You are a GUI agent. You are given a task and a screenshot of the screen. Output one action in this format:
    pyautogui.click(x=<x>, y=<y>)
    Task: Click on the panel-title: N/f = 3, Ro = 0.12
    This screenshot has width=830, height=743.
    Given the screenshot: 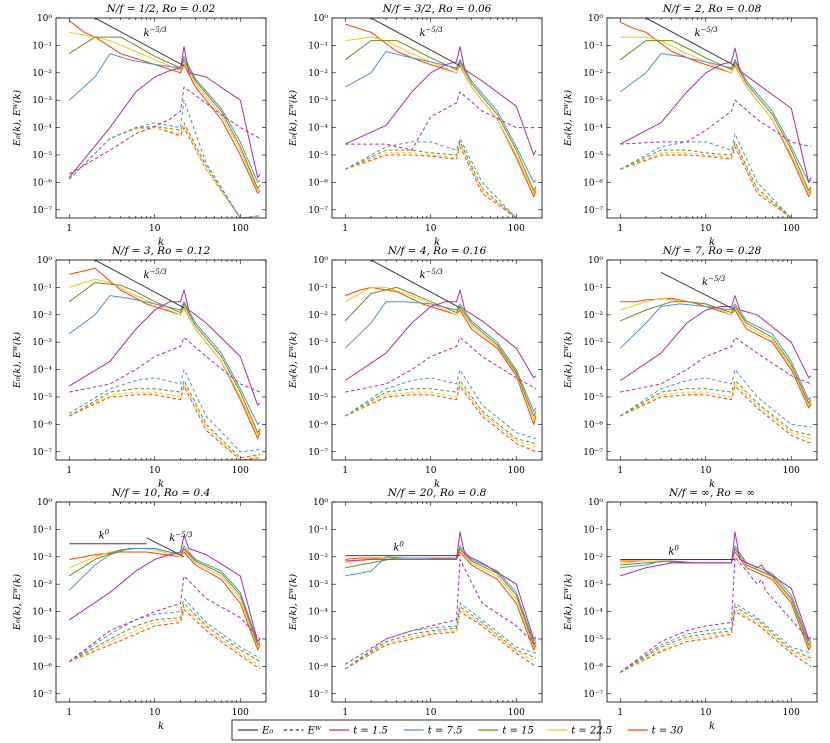 What is the action you would take?
    pyautogui.click(x=161, y=251)
    